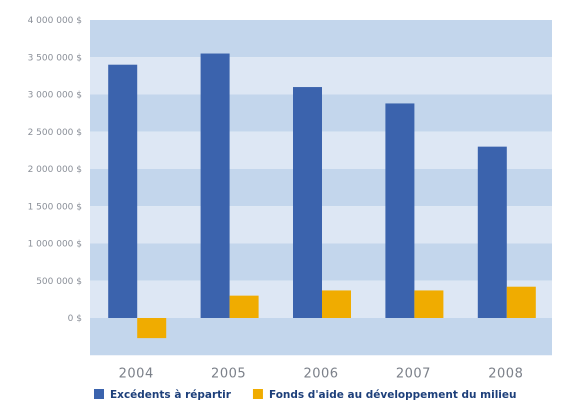 The image size is (571, 409). I want to click on y-tick-label: 0 $, so click(75, 319).